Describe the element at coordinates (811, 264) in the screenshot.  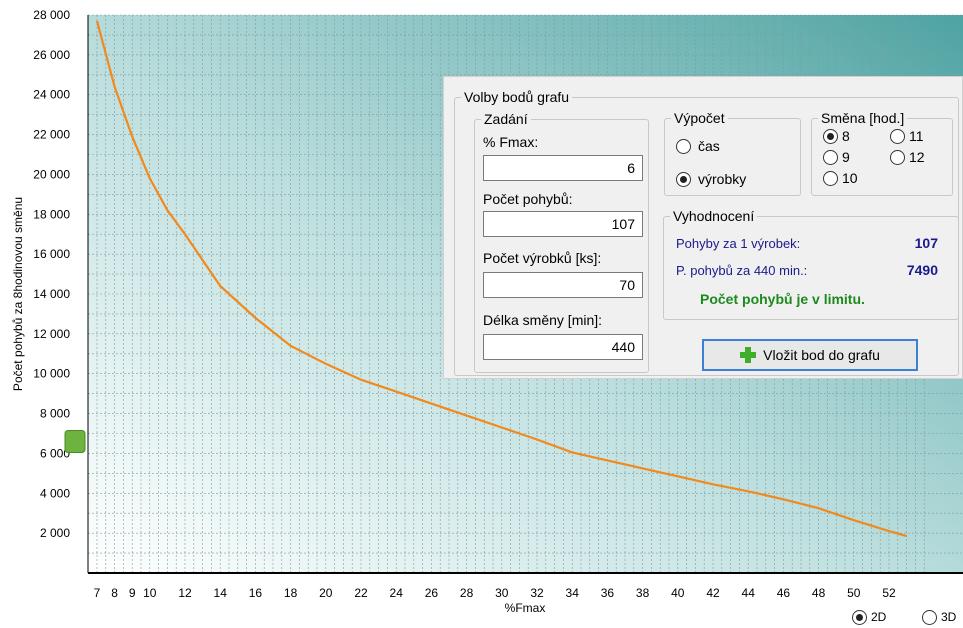
I see `vyhodnoceni-group: Vyhodnocení` at that location.